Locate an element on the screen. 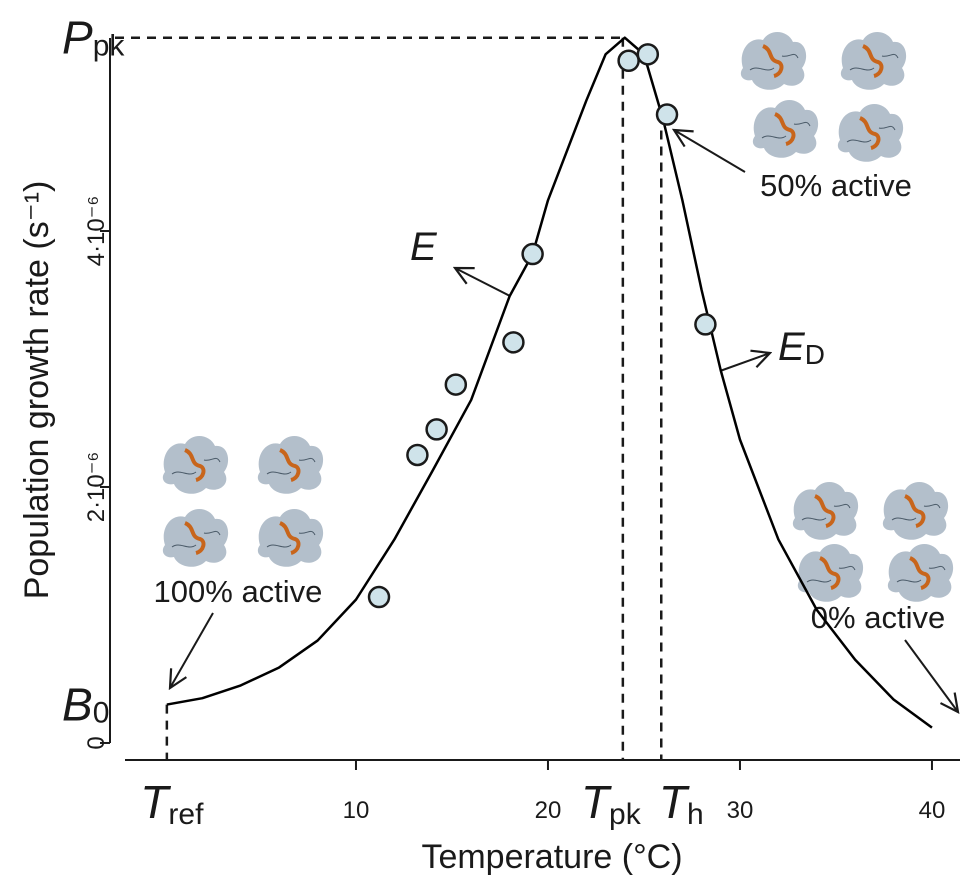  subscript: 0 is located at coordinates (101, 713).